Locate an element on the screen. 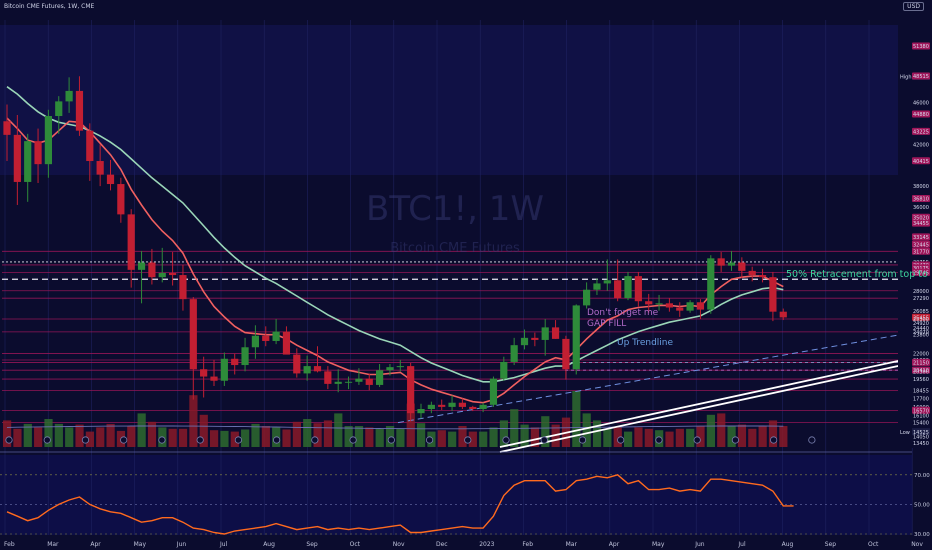 This screenshot has width=932, height=550. volume-bars is located at coordinates (395, 419).